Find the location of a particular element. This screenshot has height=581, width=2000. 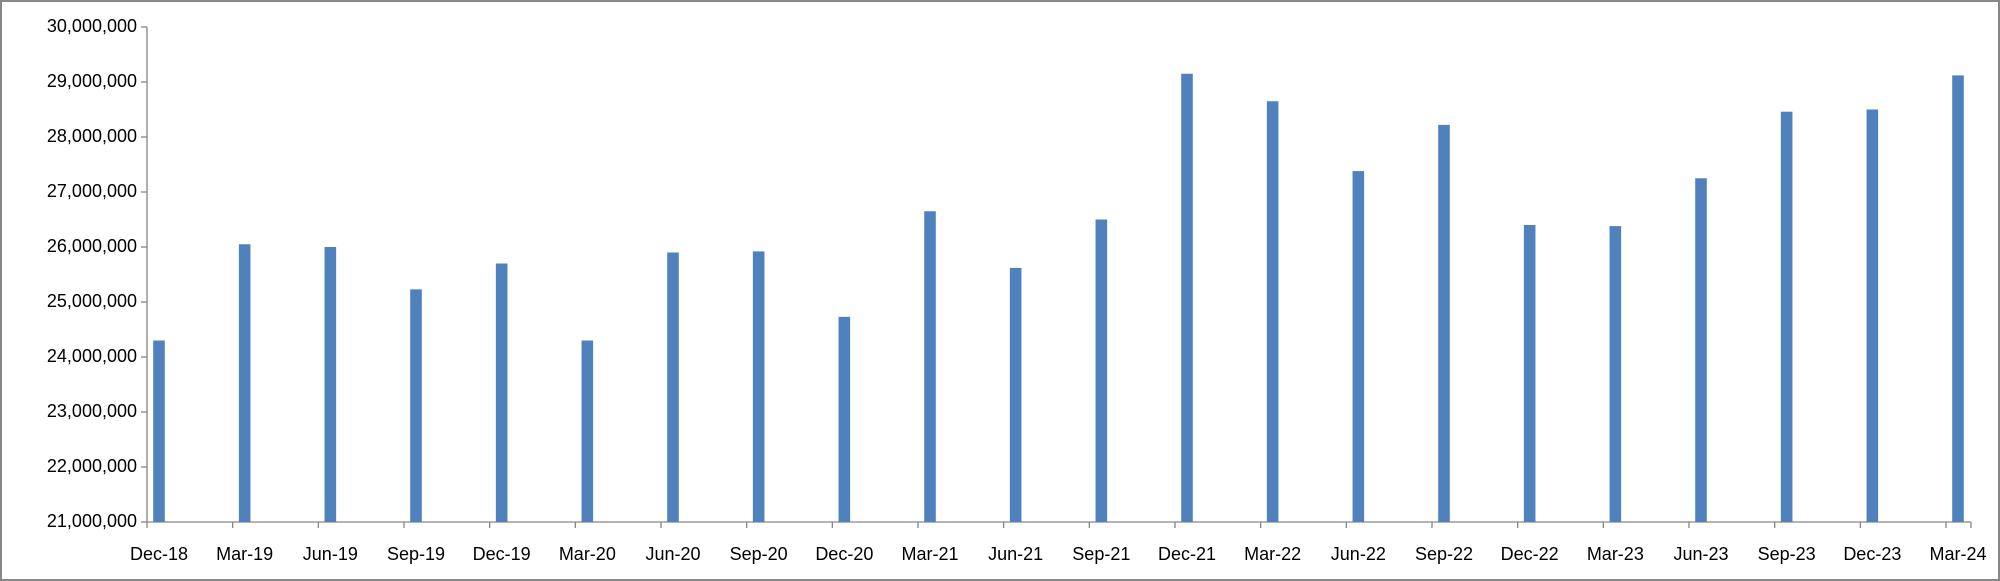

y-tick-label: 23,000,000 is located at coordinates (92, 411).